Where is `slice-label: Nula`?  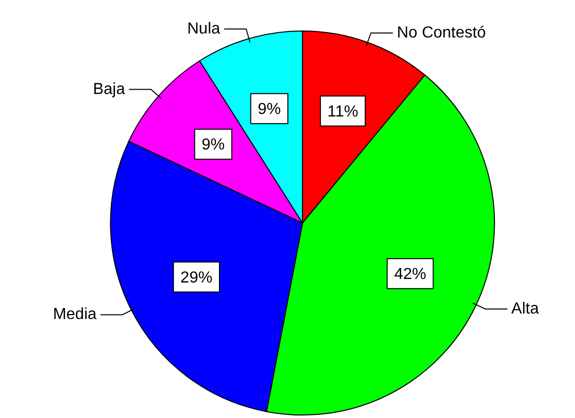 slice-label: Nula is located at coordinates (203, 29).